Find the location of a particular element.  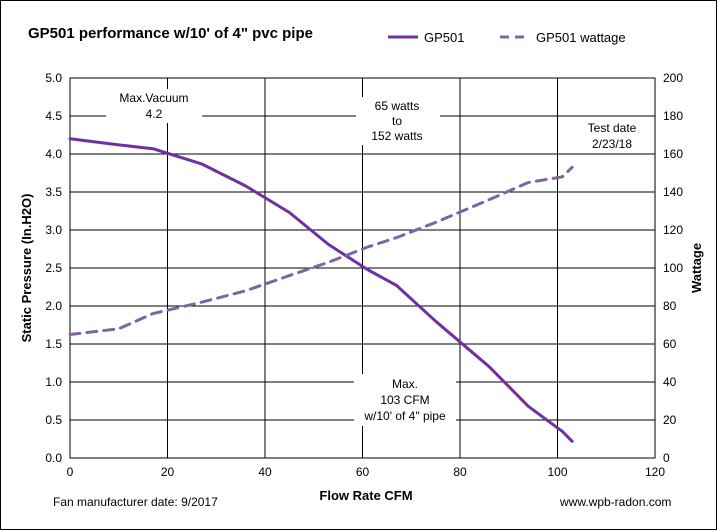

footer-website: www.wpb-radon.com is located at coordinates (615, 502).